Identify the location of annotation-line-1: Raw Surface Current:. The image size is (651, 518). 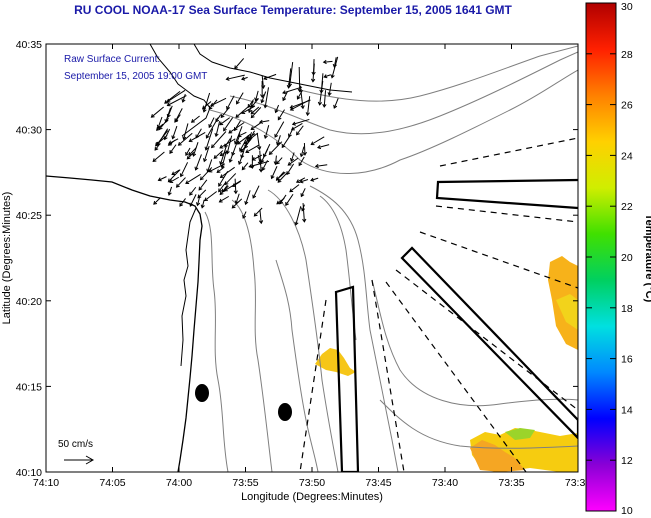
(112, 59).